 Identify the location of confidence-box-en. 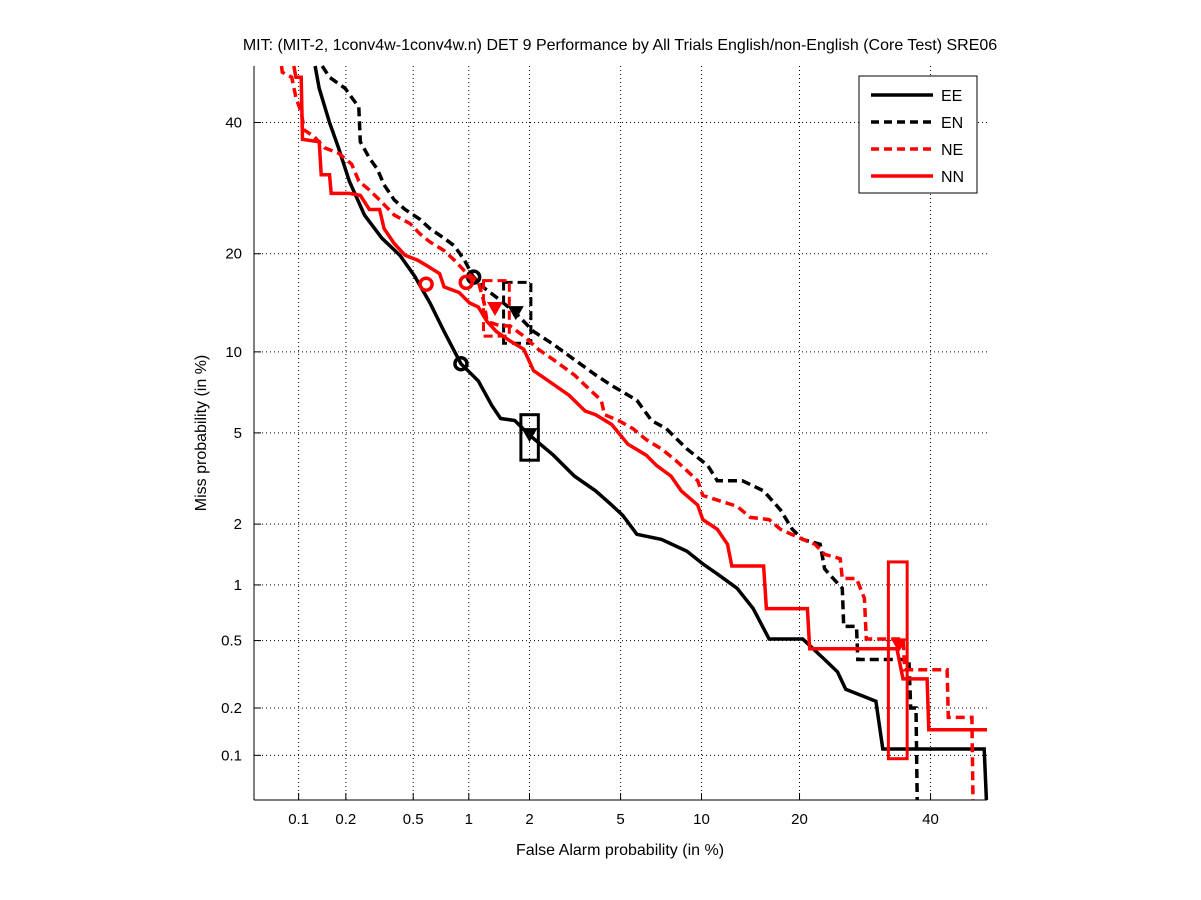
(517, 312).